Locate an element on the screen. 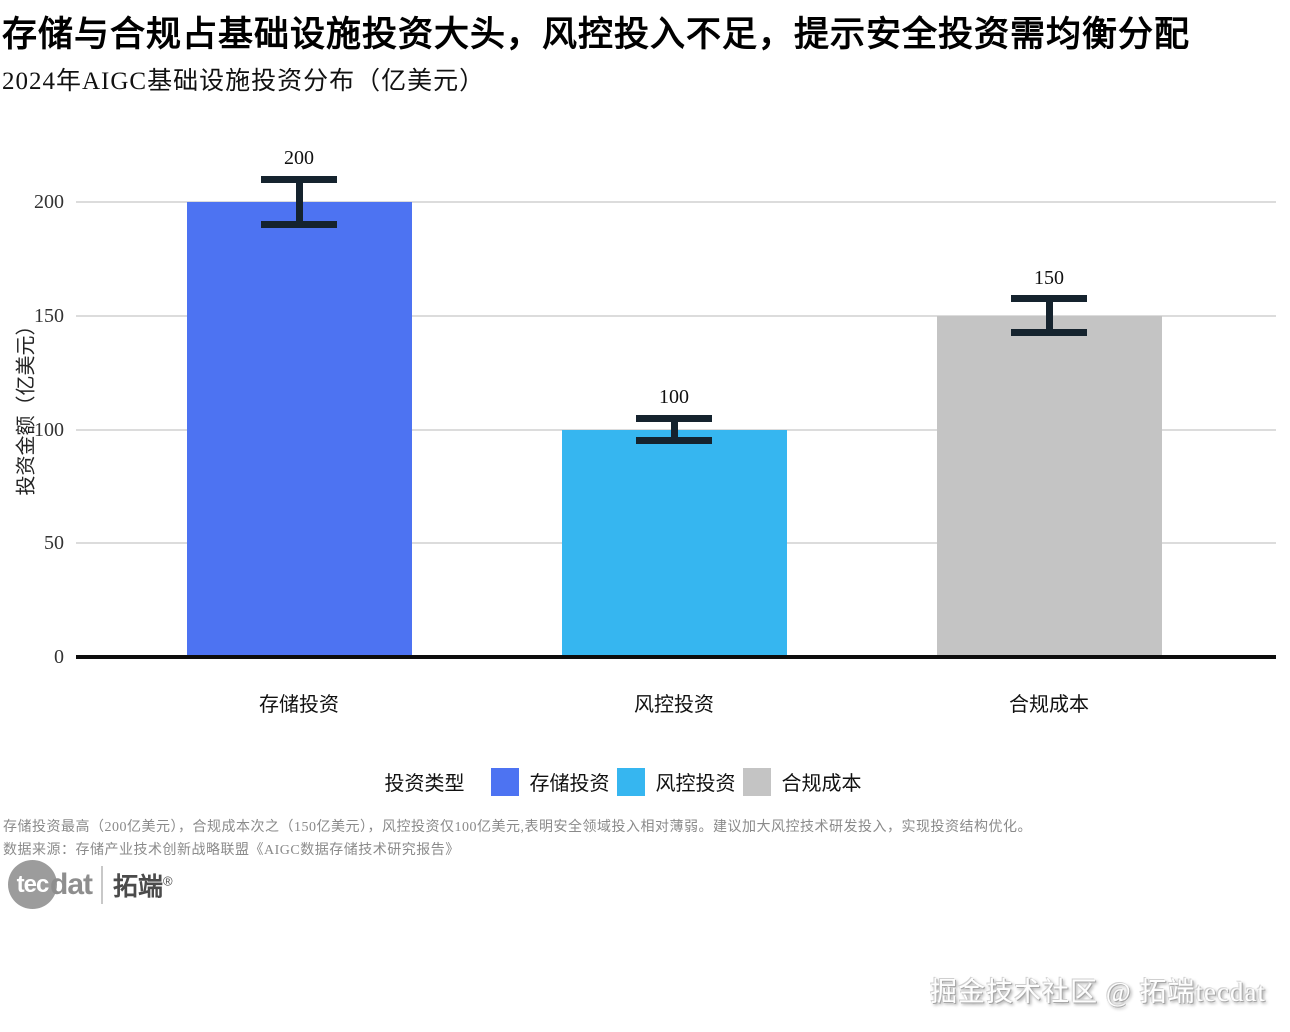 This screenshot has width=1290, height=1032. tecdat-logo-bubble-icon: tec is located at coordinates (32, 884).